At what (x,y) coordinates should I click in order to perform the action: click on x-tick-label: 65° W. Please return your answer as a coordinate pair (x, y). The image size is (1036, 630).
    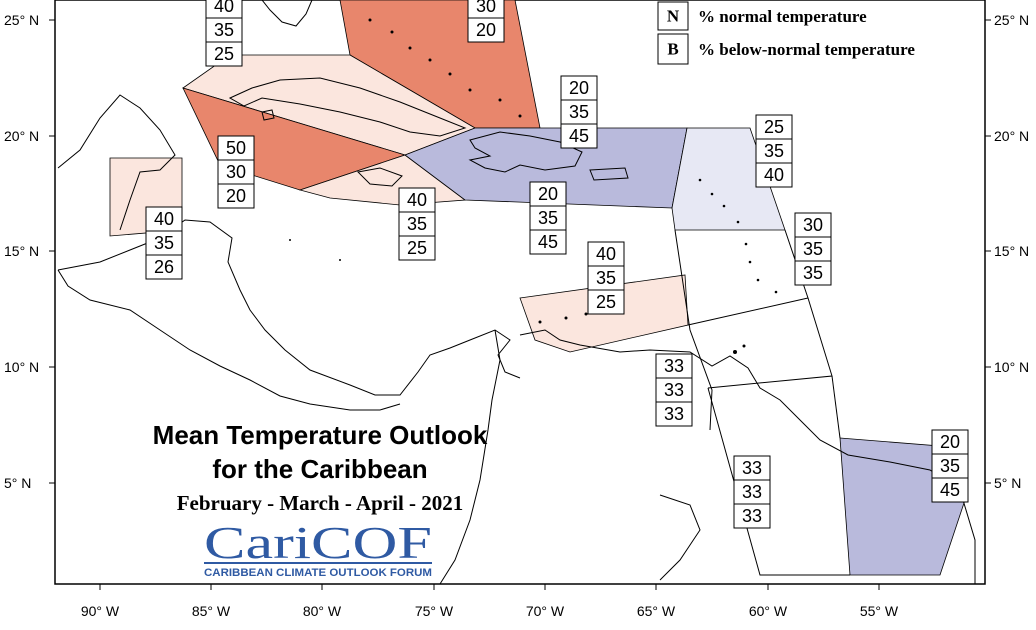
    Looking at the image, I should click on (656, 611).